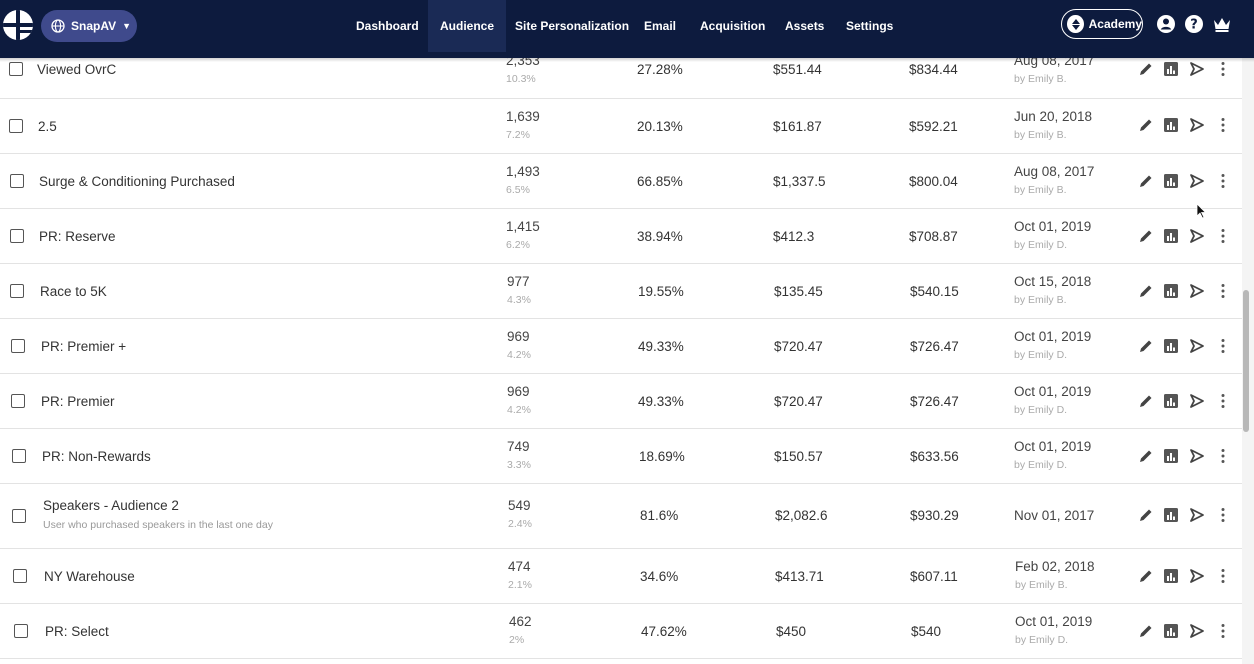 The height and width of the screenshot is (664, 1254). I want to click on scrollbar-thumb, so click(1246, 361).